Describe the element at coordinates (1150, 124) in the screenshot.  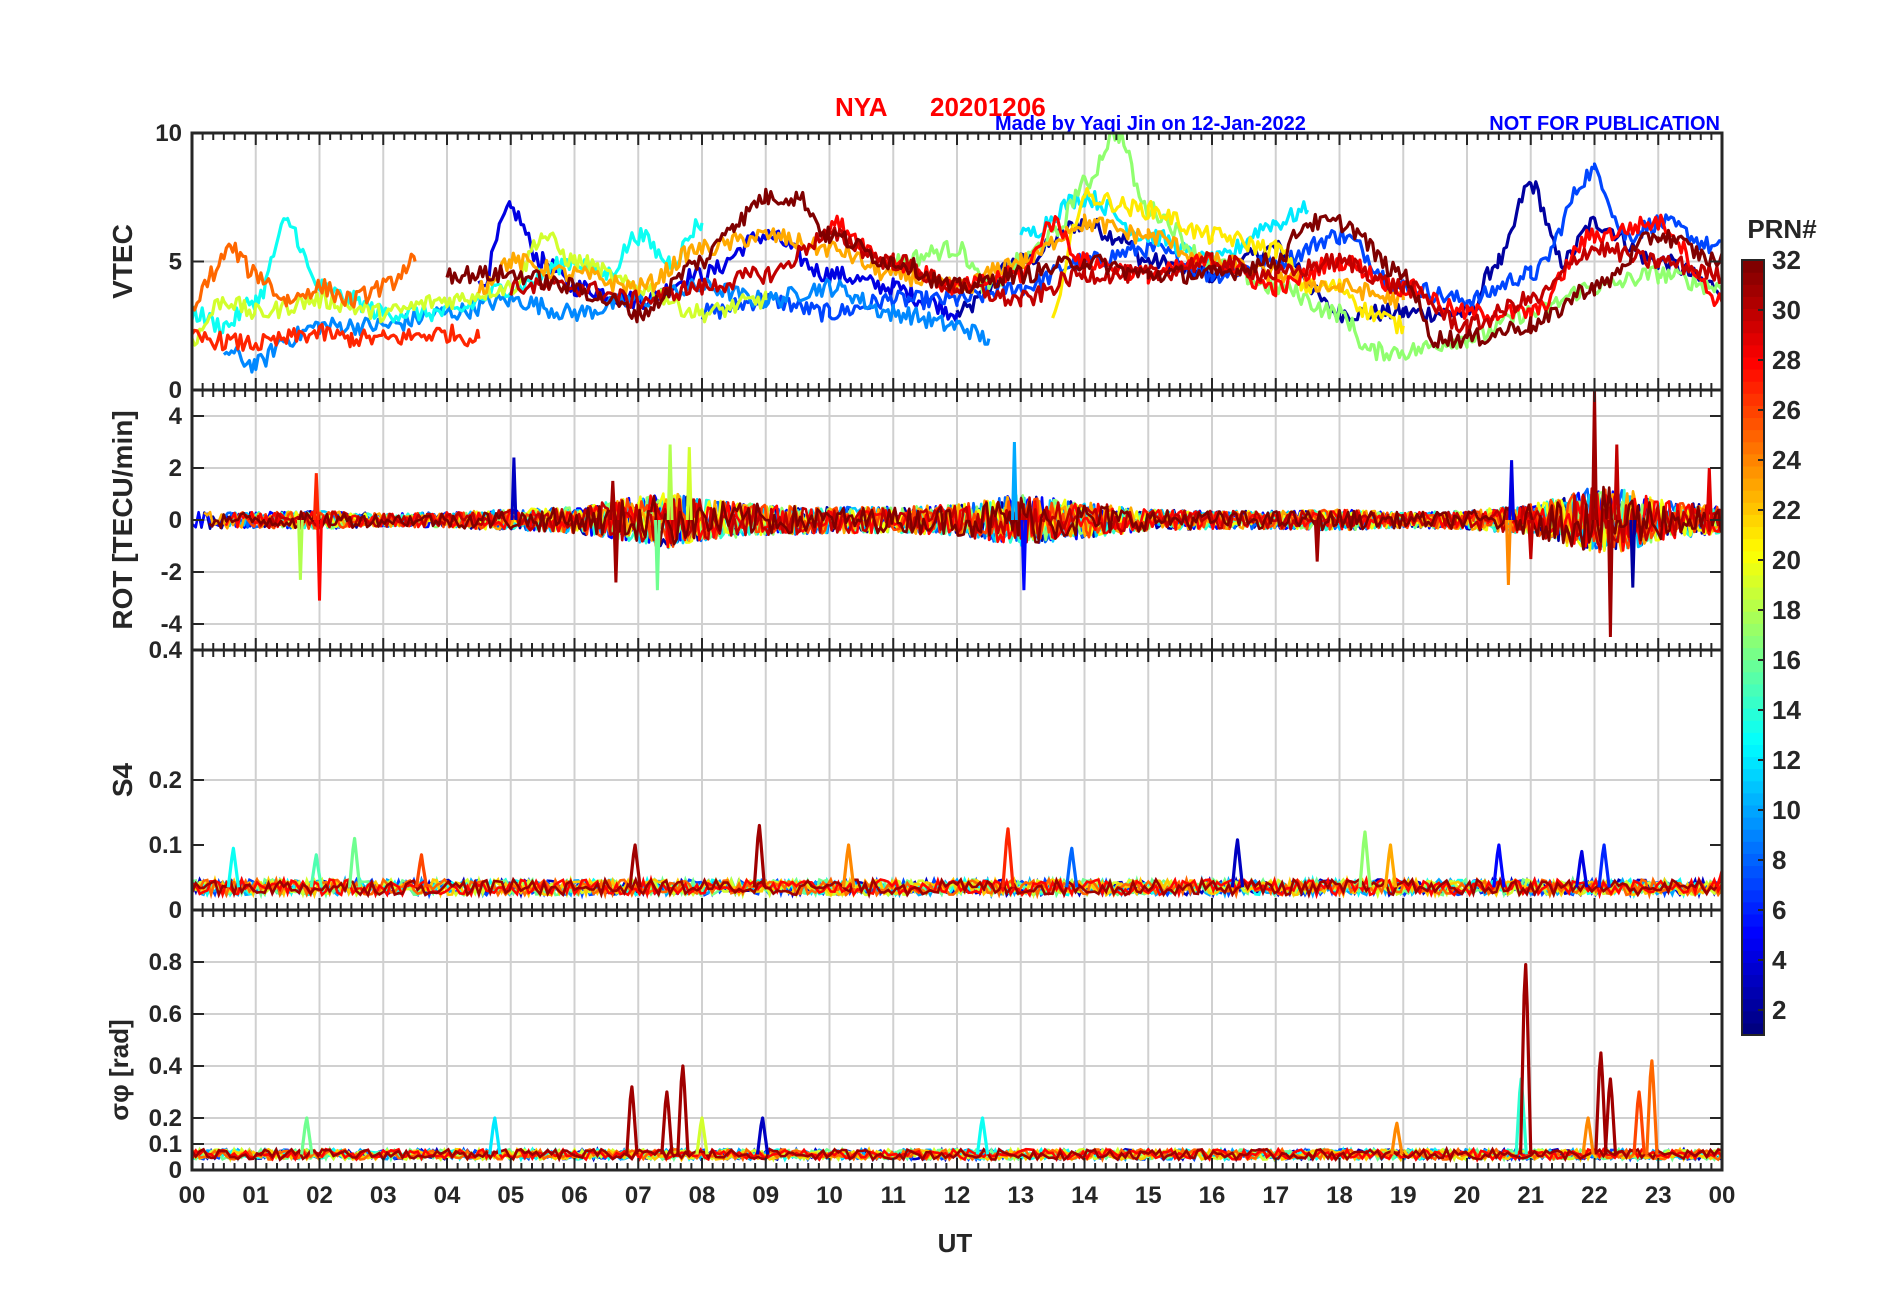
I see `credit-text: Made by Yaqi Jin on 12-Jan-2022` at that location.